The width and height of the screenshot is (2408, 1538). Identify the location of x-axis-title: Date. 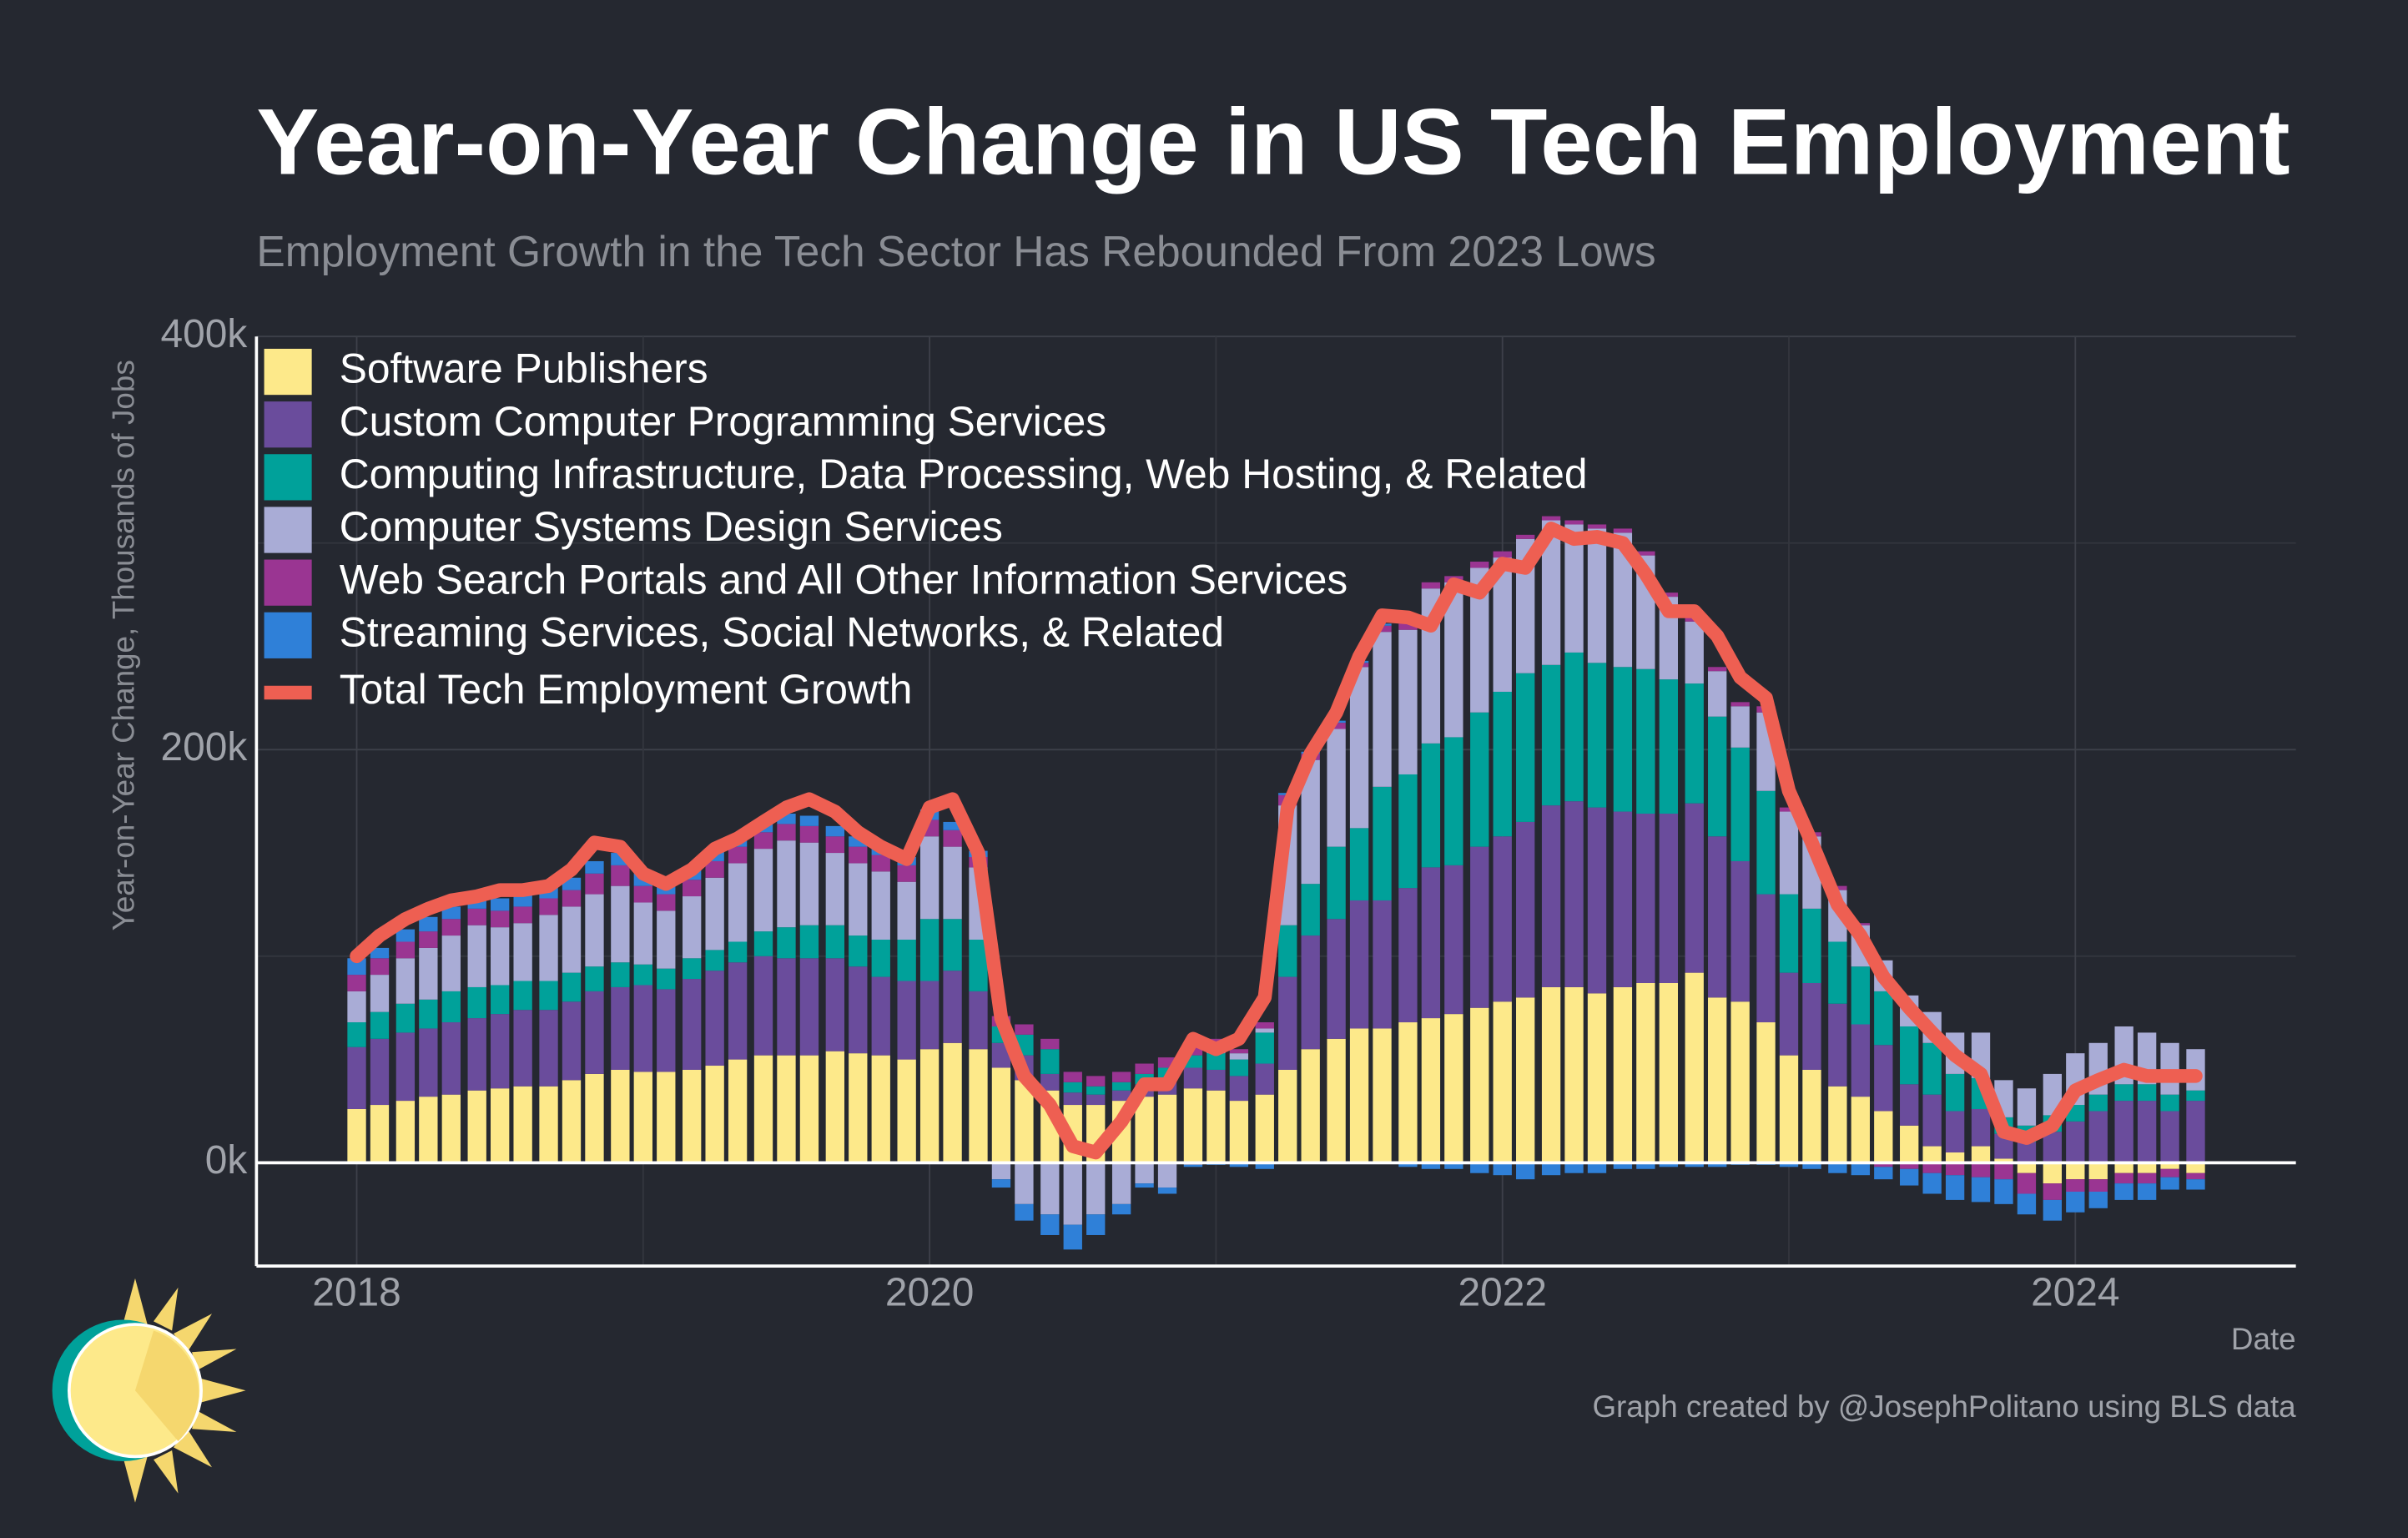
(2263, 1339).